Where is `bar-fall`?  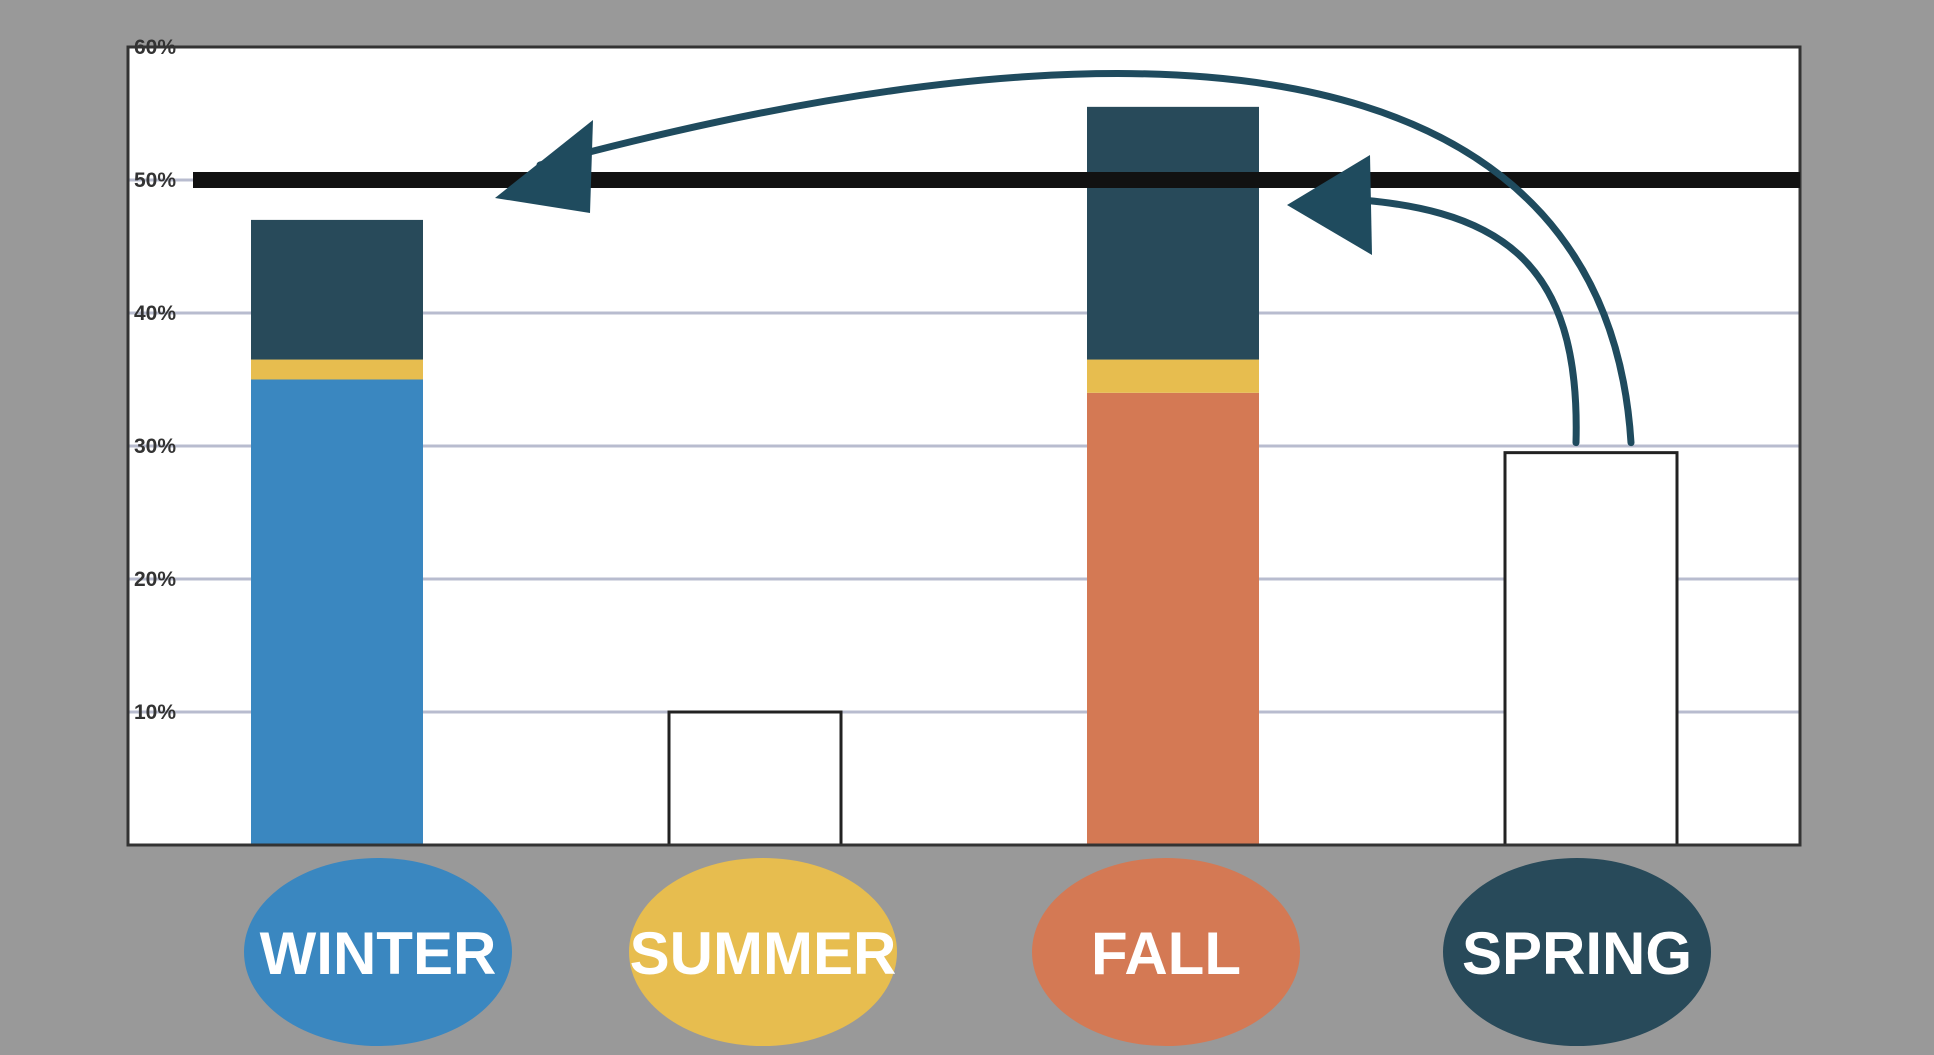
bar-fall is located at coordinates (1173, 475).